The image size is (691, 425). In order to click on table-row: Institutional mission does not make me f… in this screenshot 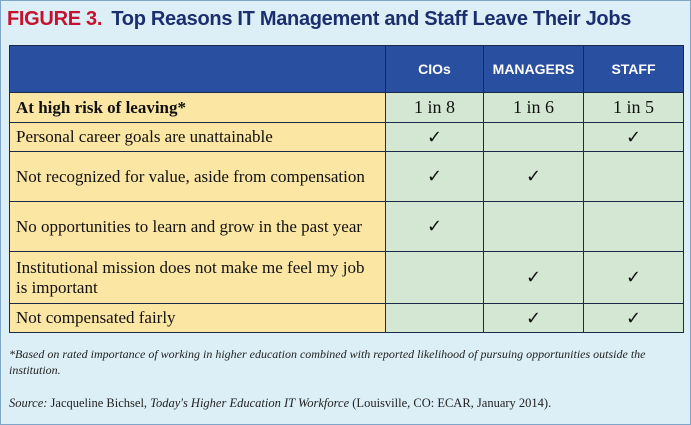, I will do `click(346, 277)`.